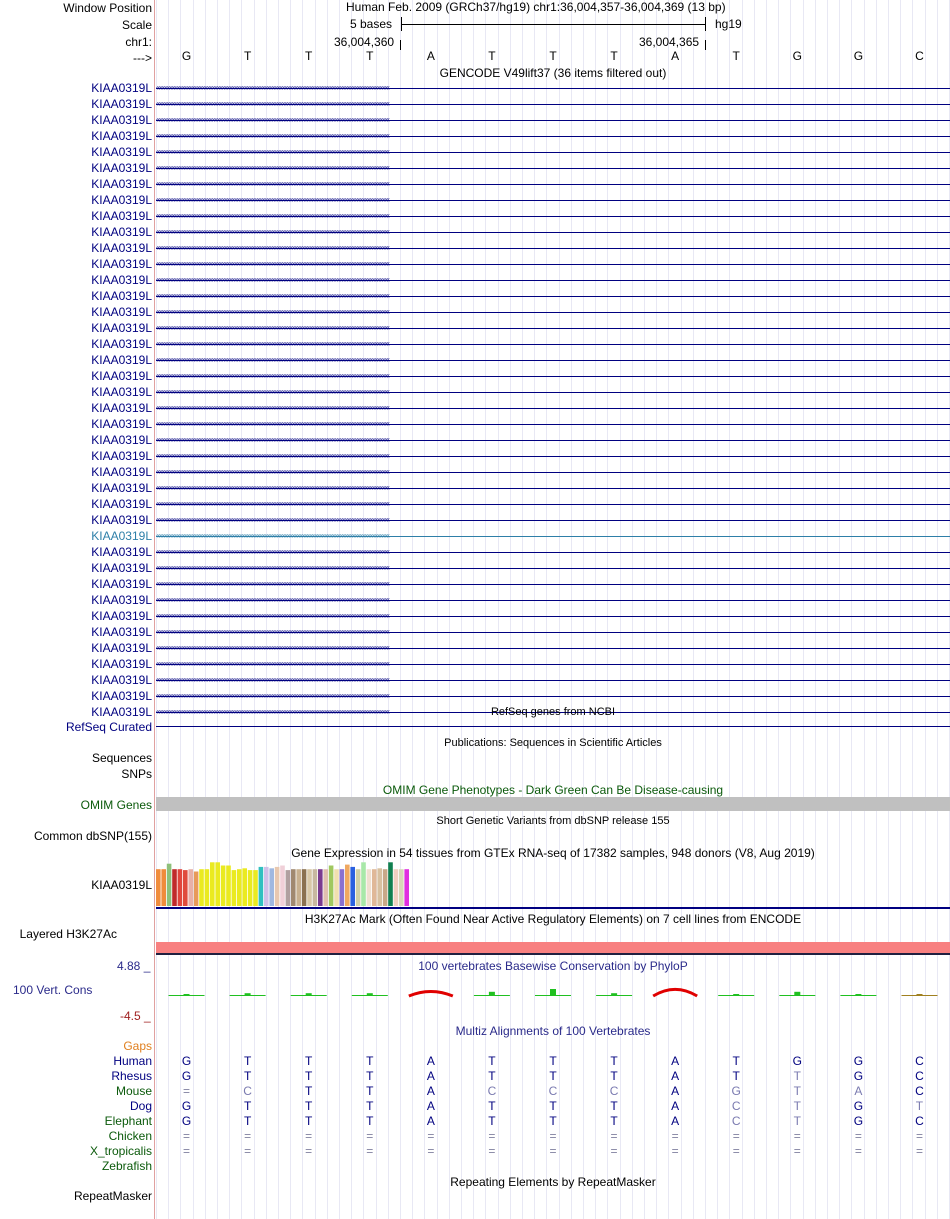  Describe the element at coordinates (553, 1182) in the screenshot. I see `repeatmasker-title: Repeating Elements by RepeatMasker` at that location.